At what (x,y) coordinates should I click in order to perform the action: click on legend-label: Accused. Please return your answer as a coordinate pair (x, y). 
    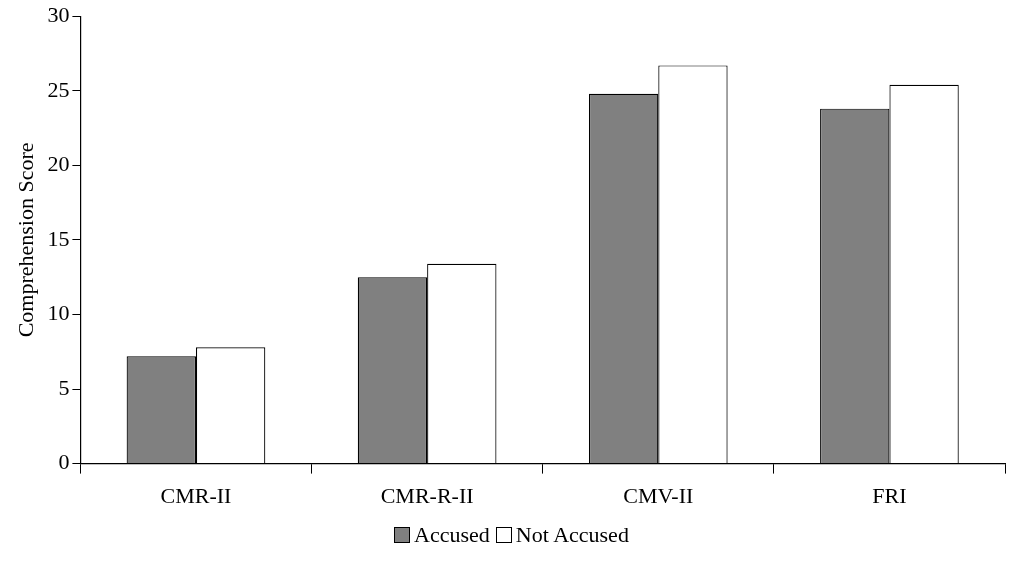
    Looking at the image, I should click on (452, 535).